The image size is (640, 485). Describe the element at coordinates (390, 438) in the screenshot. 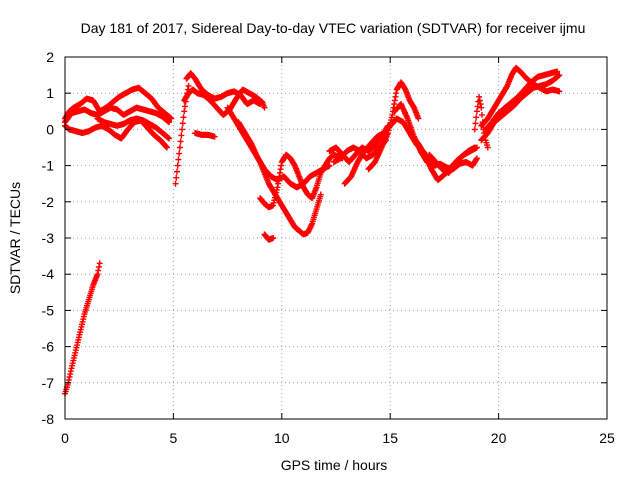

I see `x-tick-label: 15` at that location.